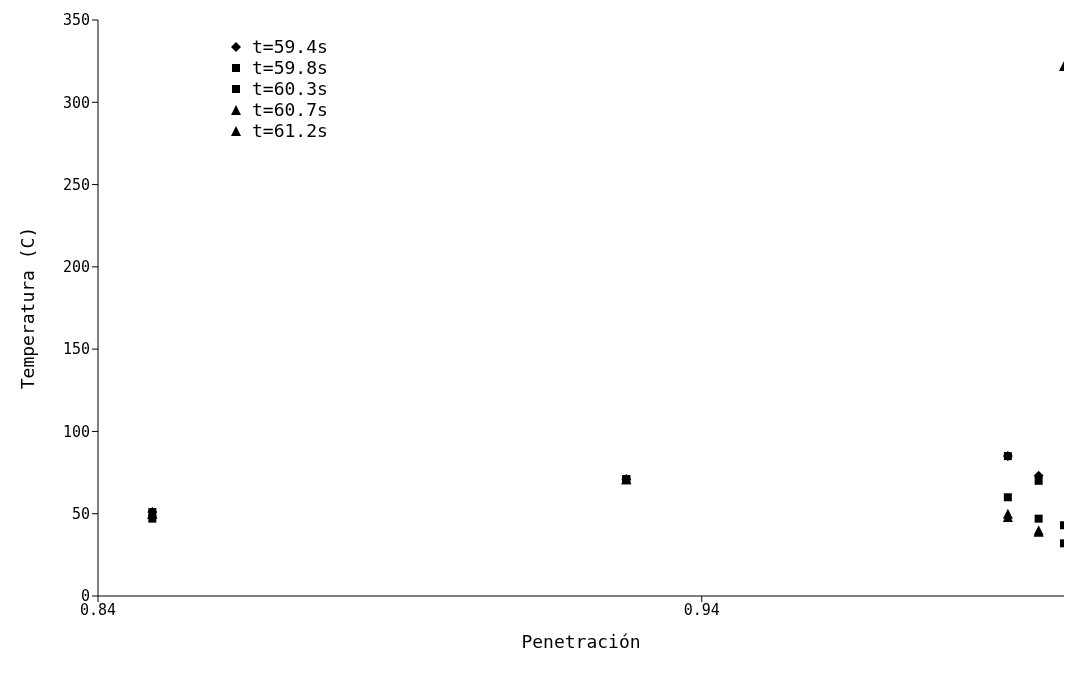 The image size is (1073, 681). Describe the element at coordinates (76, 349) in the screenshot. I see `y-tick-label: 150` at that location.